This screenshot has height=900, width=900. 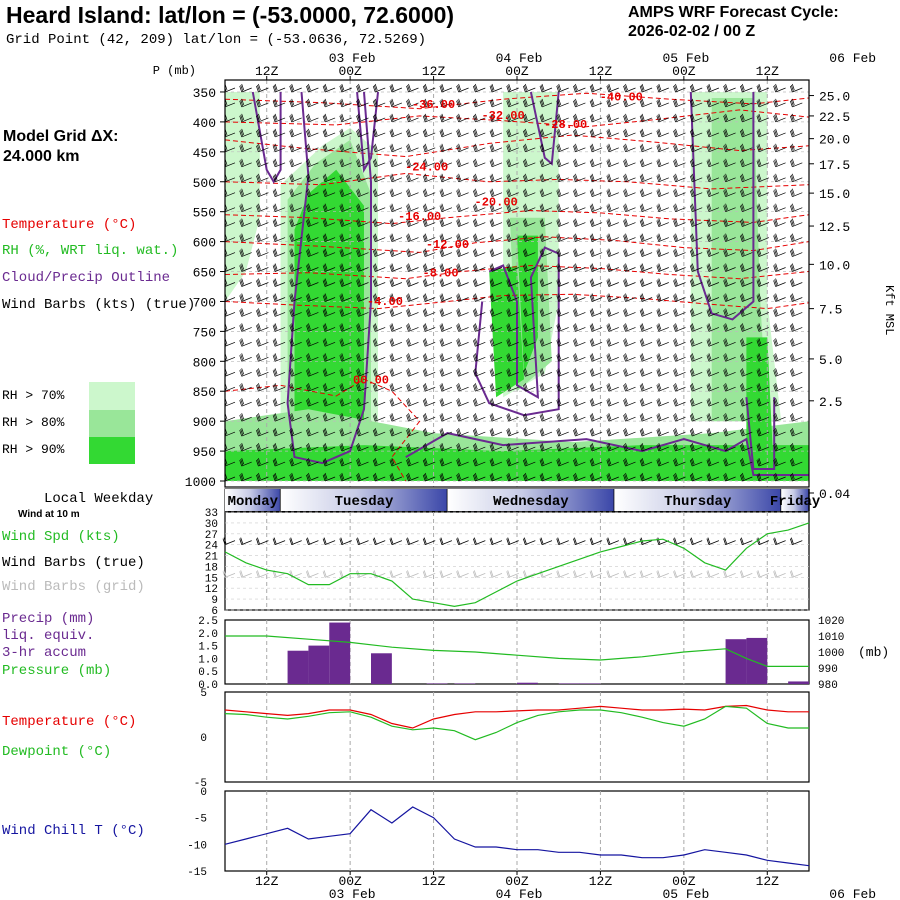 I want to click on pressure-tick-label: 900, so click(x=204, y=422).